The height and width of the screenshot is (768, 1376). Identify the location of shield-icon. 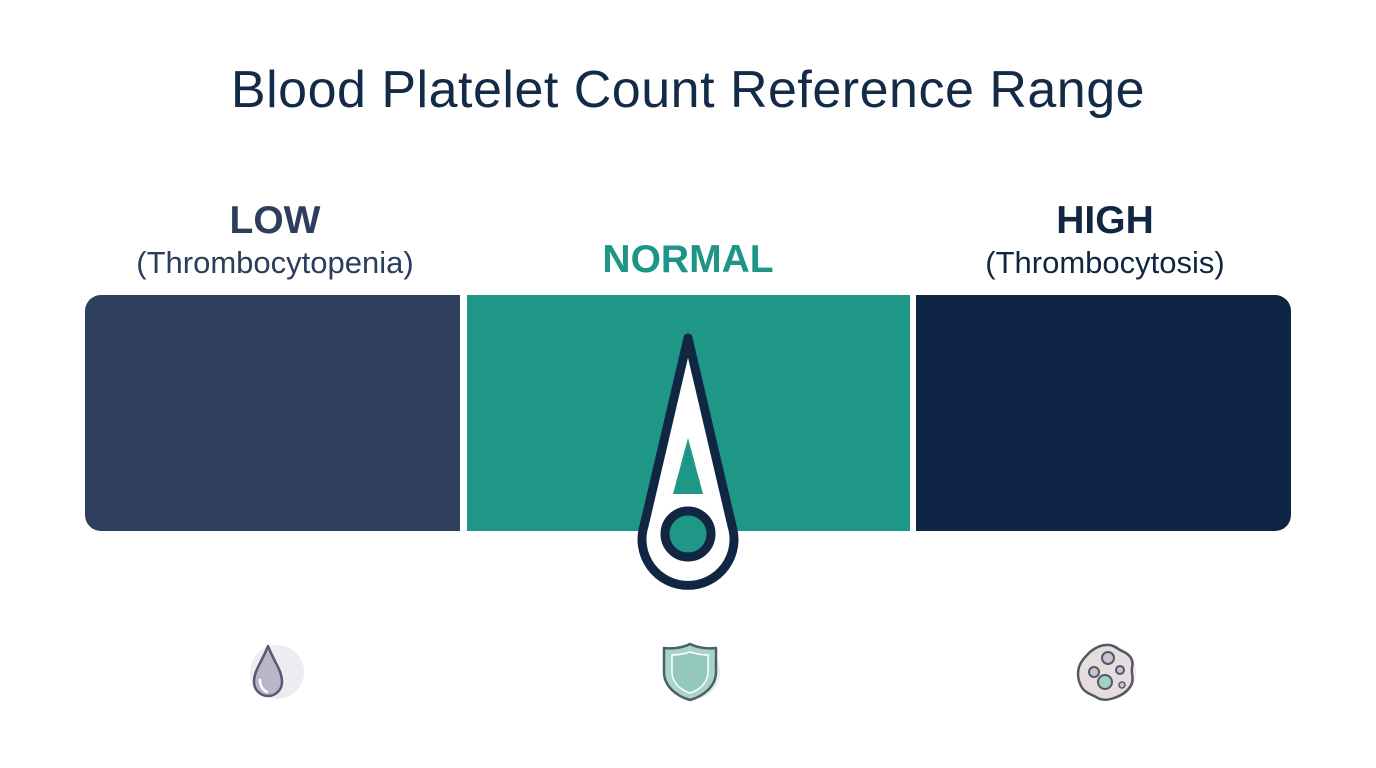
(691, 672).